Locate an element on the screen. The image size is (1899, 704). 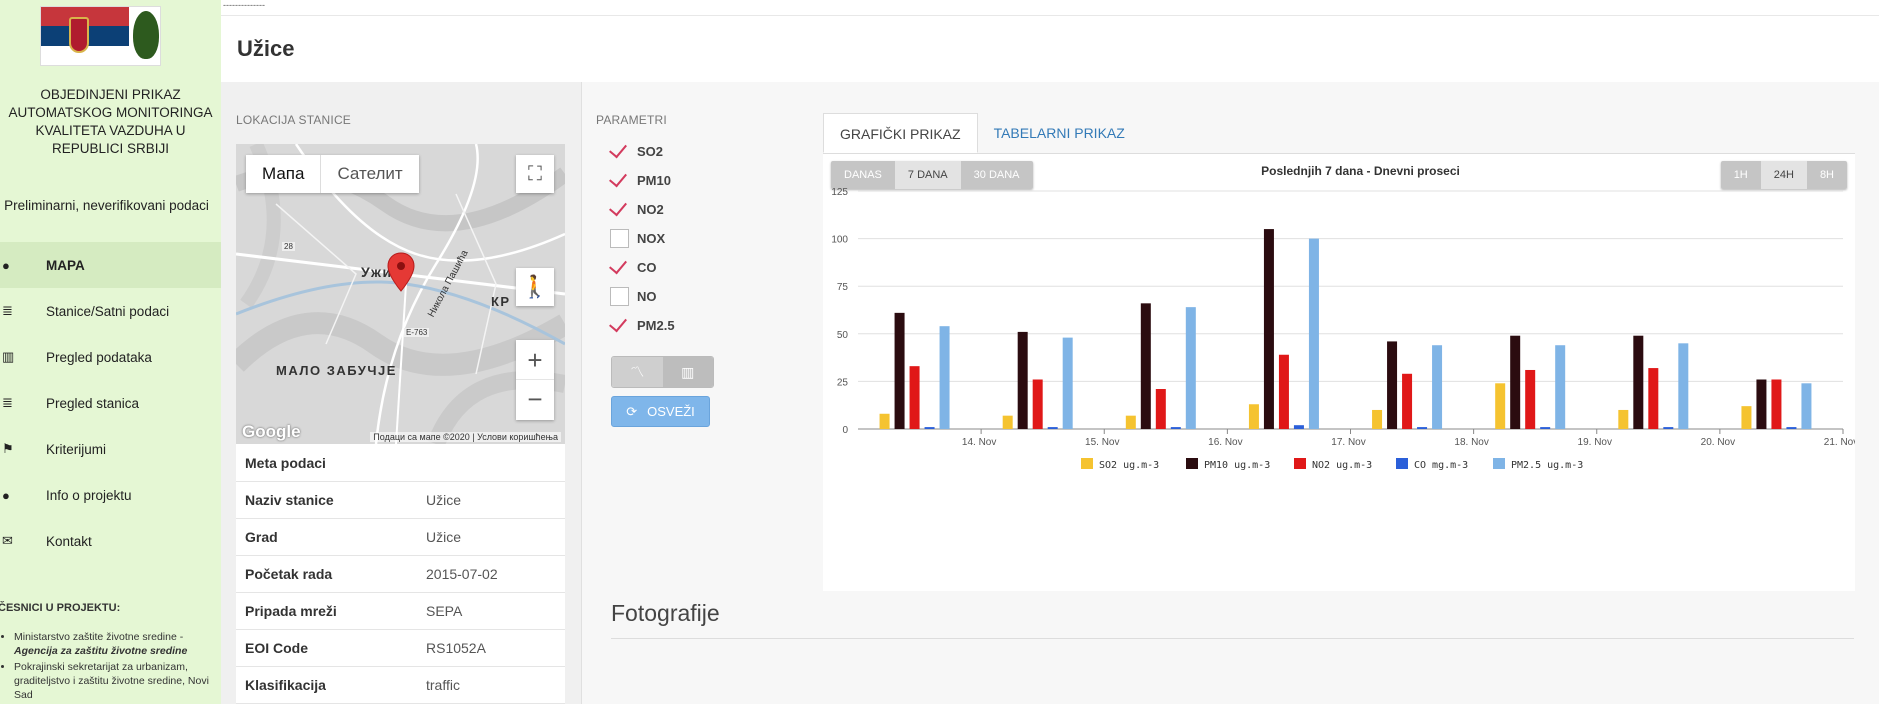
map-button: Мапа is located at coordinates (283, 174).